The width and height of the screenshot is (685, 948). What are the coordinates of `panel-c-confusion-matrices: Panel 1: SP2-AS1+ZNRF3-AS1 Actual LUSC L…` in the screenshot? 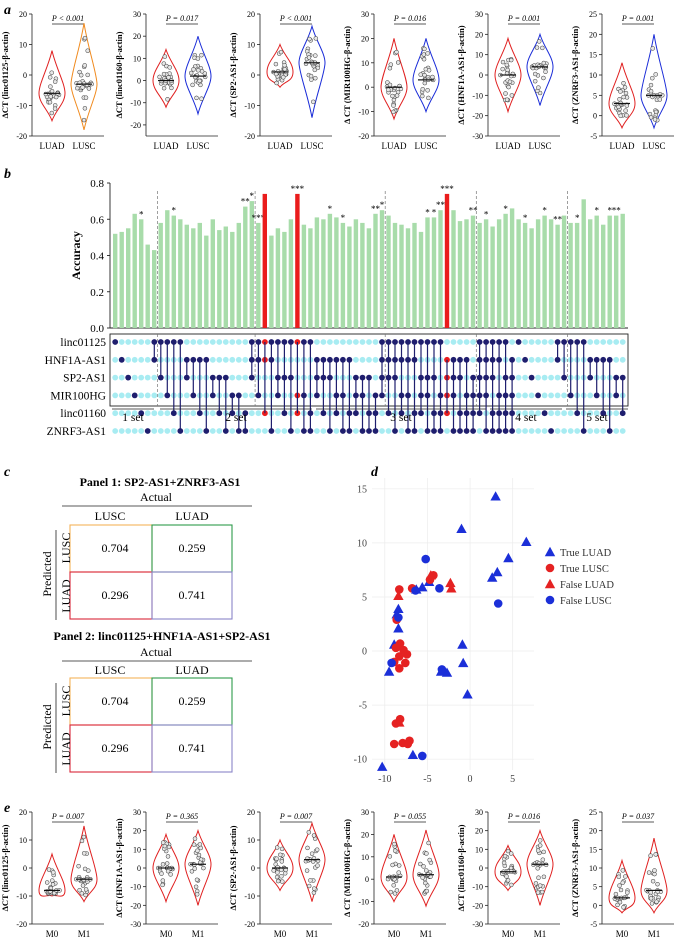 It's located at (155, 624).